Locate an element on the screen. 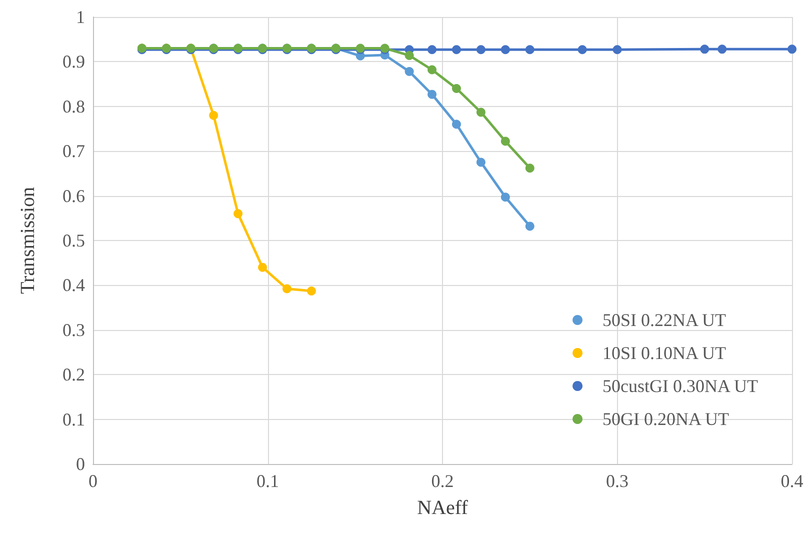 The image size is (809, 543). y-tick-label: 1 is located at coordinates (80, 17).